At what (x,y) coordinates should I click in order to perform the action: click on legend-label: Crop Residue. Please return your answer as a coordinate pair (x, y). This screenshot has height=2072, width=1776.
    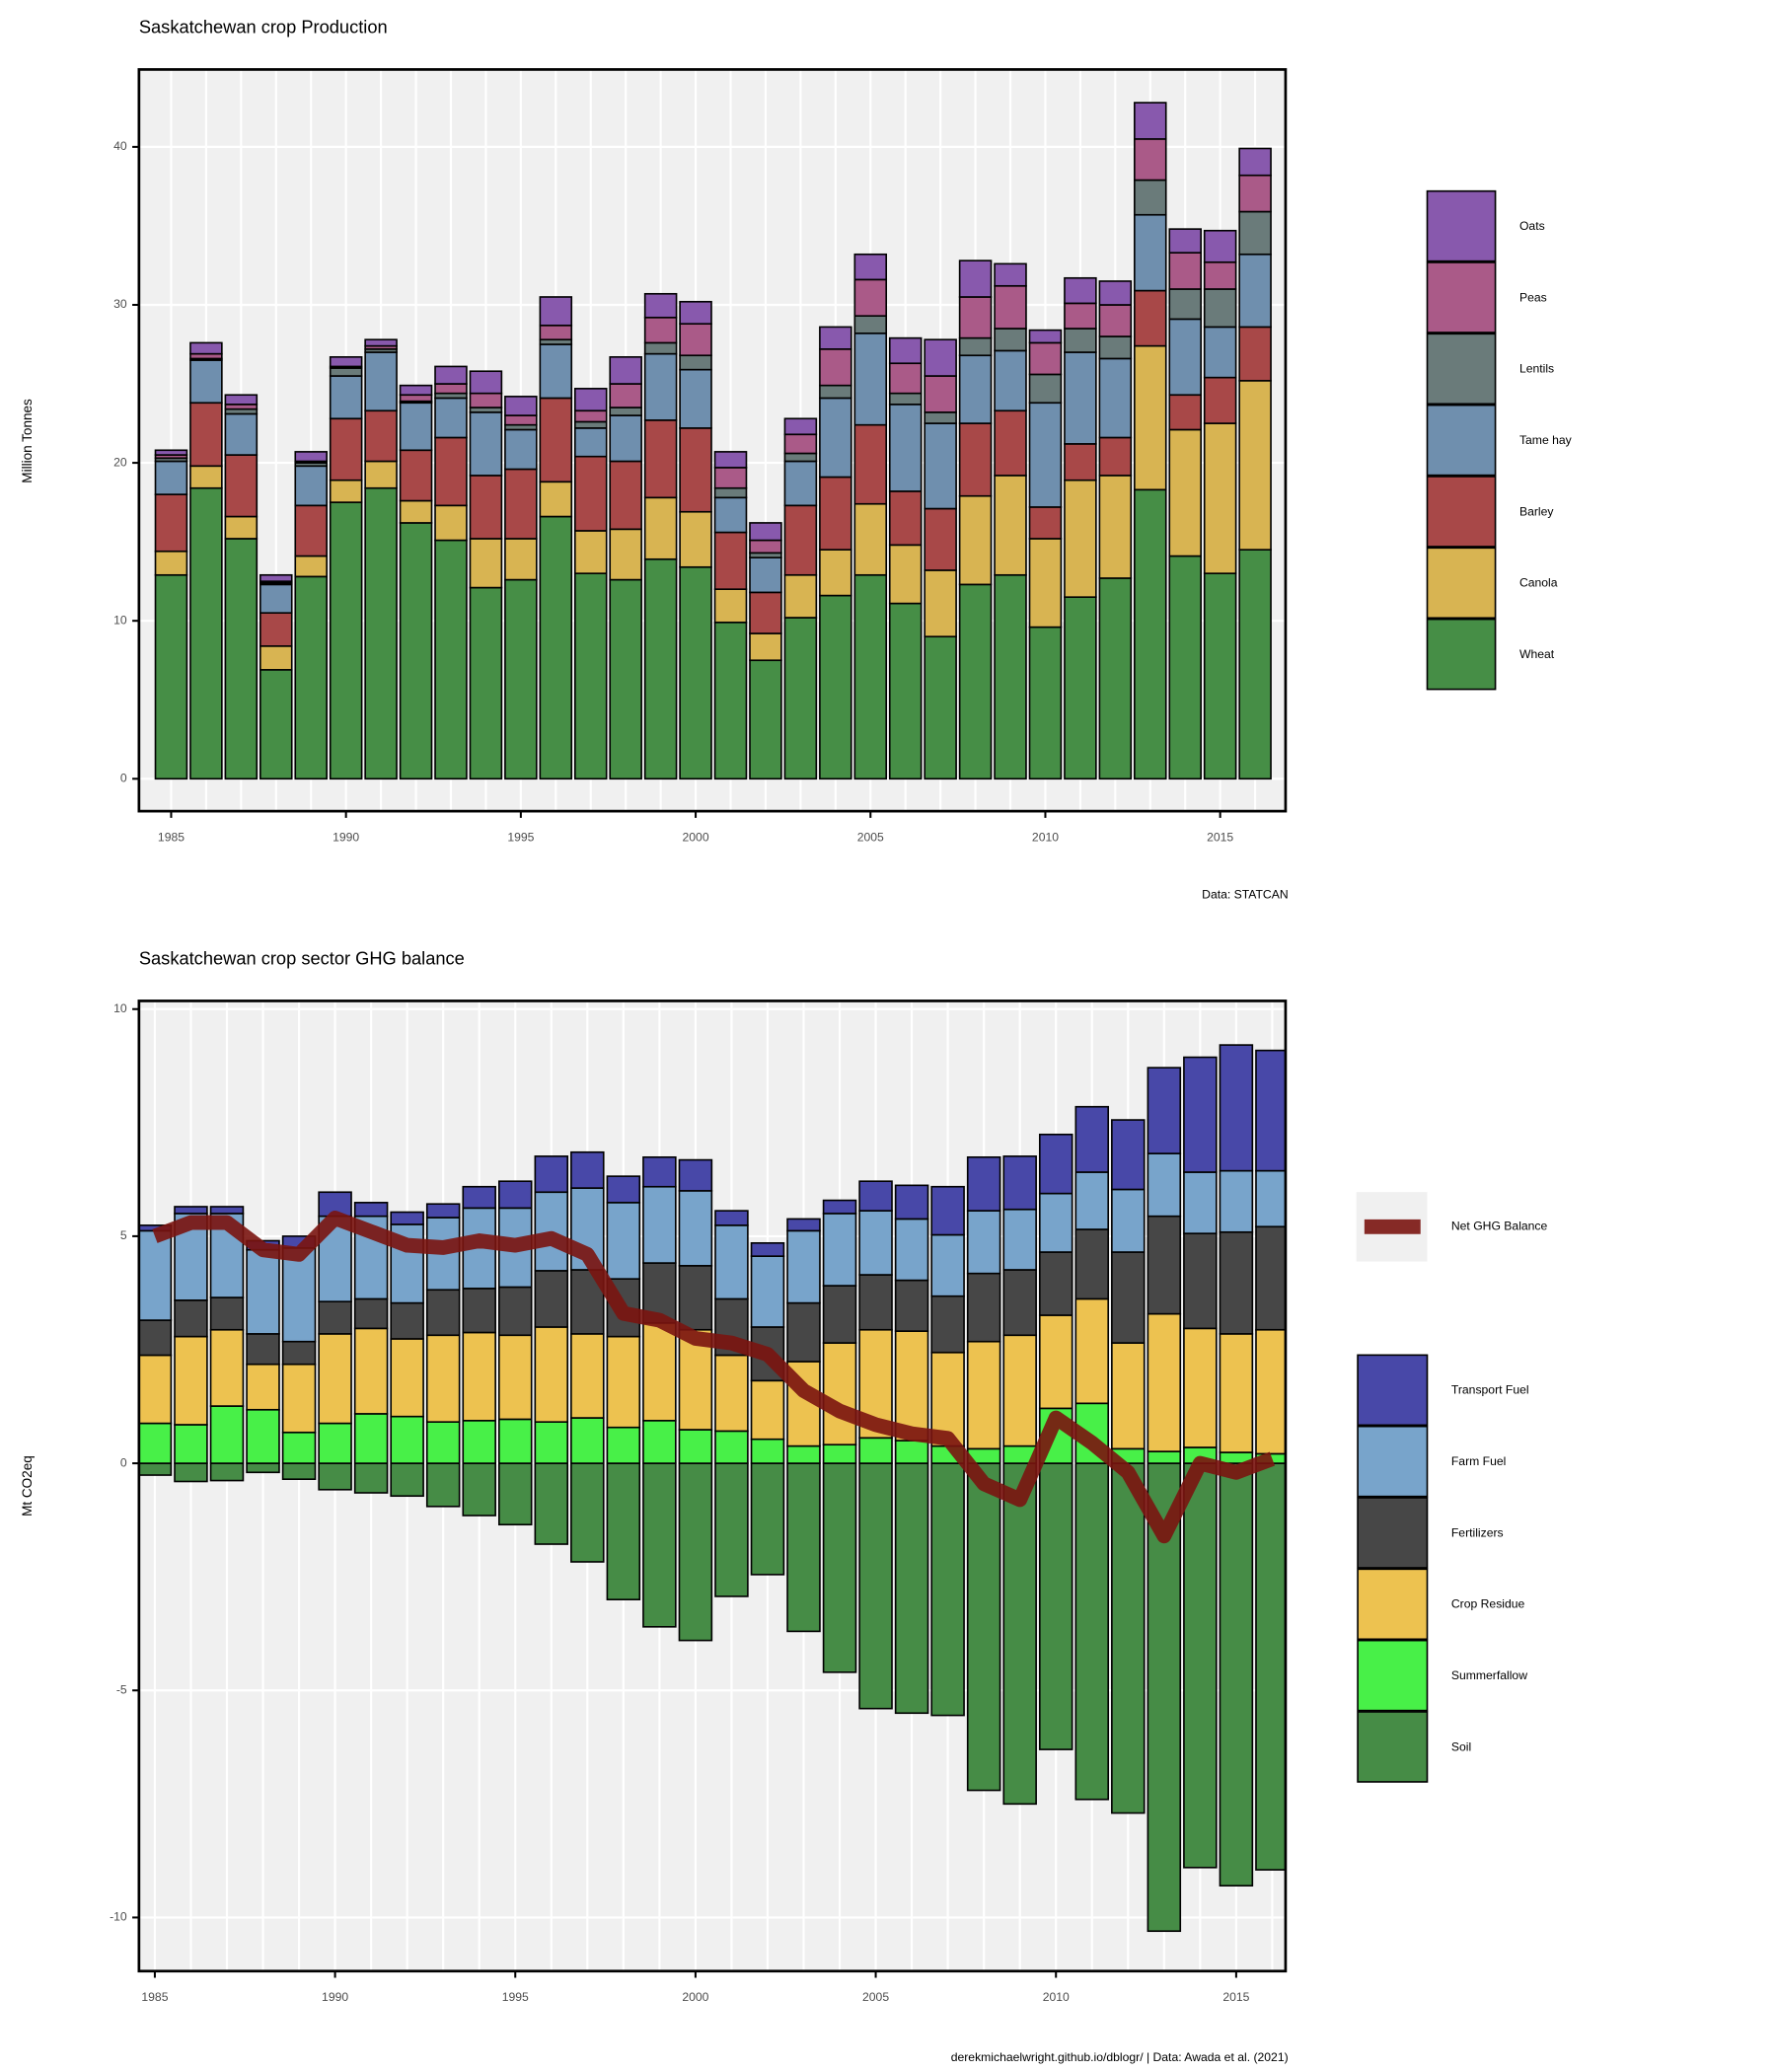
    Looking at the image, I should click on (1488, 1604).